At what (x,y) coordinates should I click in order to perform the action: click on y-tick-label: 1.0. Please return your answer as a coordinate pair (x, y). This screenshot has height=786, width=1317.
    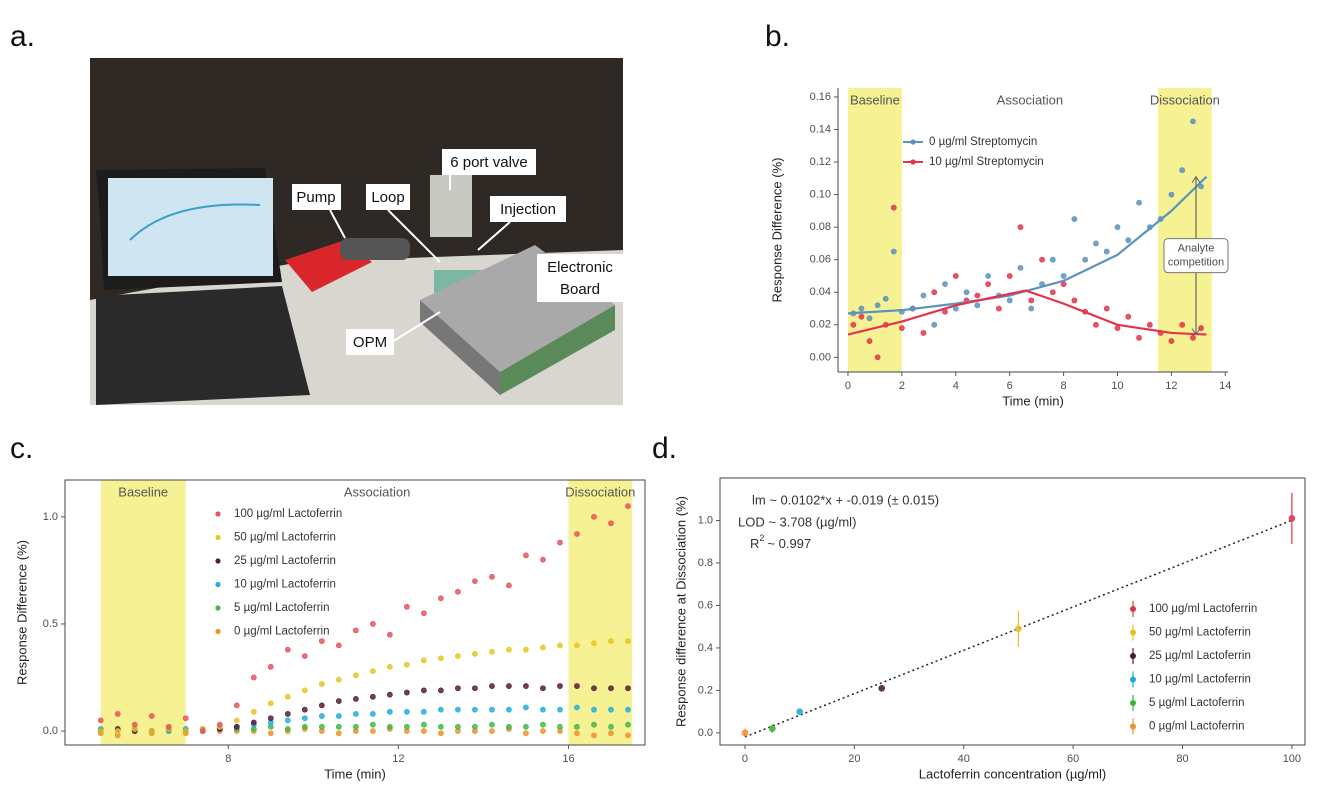
    Looking at the image, I should click on (705, 520).